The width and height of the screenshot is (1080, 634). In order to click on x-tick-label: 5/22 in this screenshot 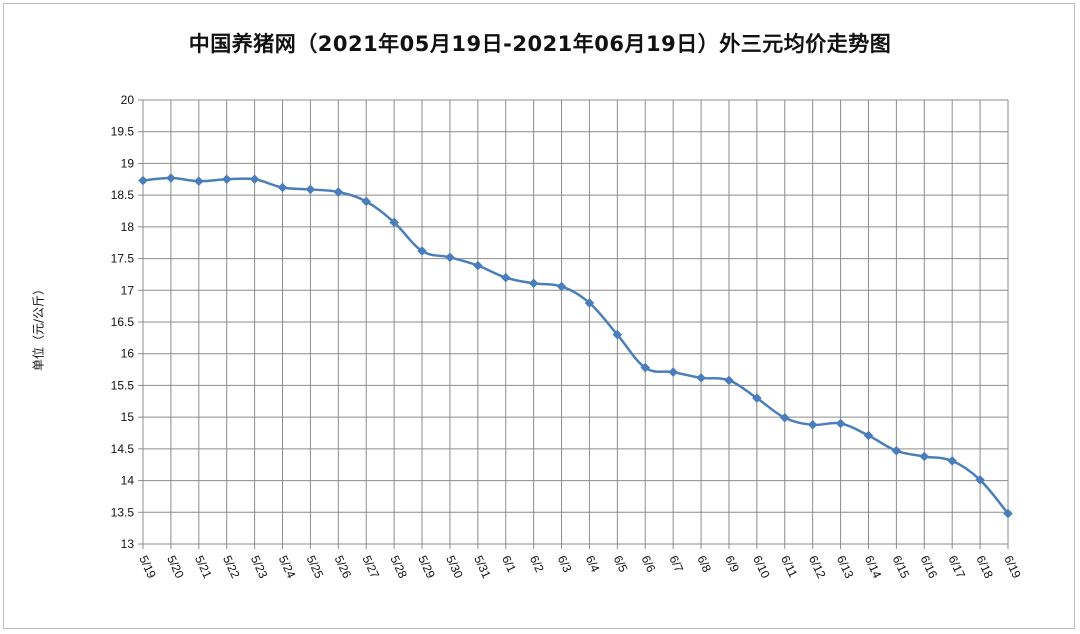, I will do `click(231, 566)`.